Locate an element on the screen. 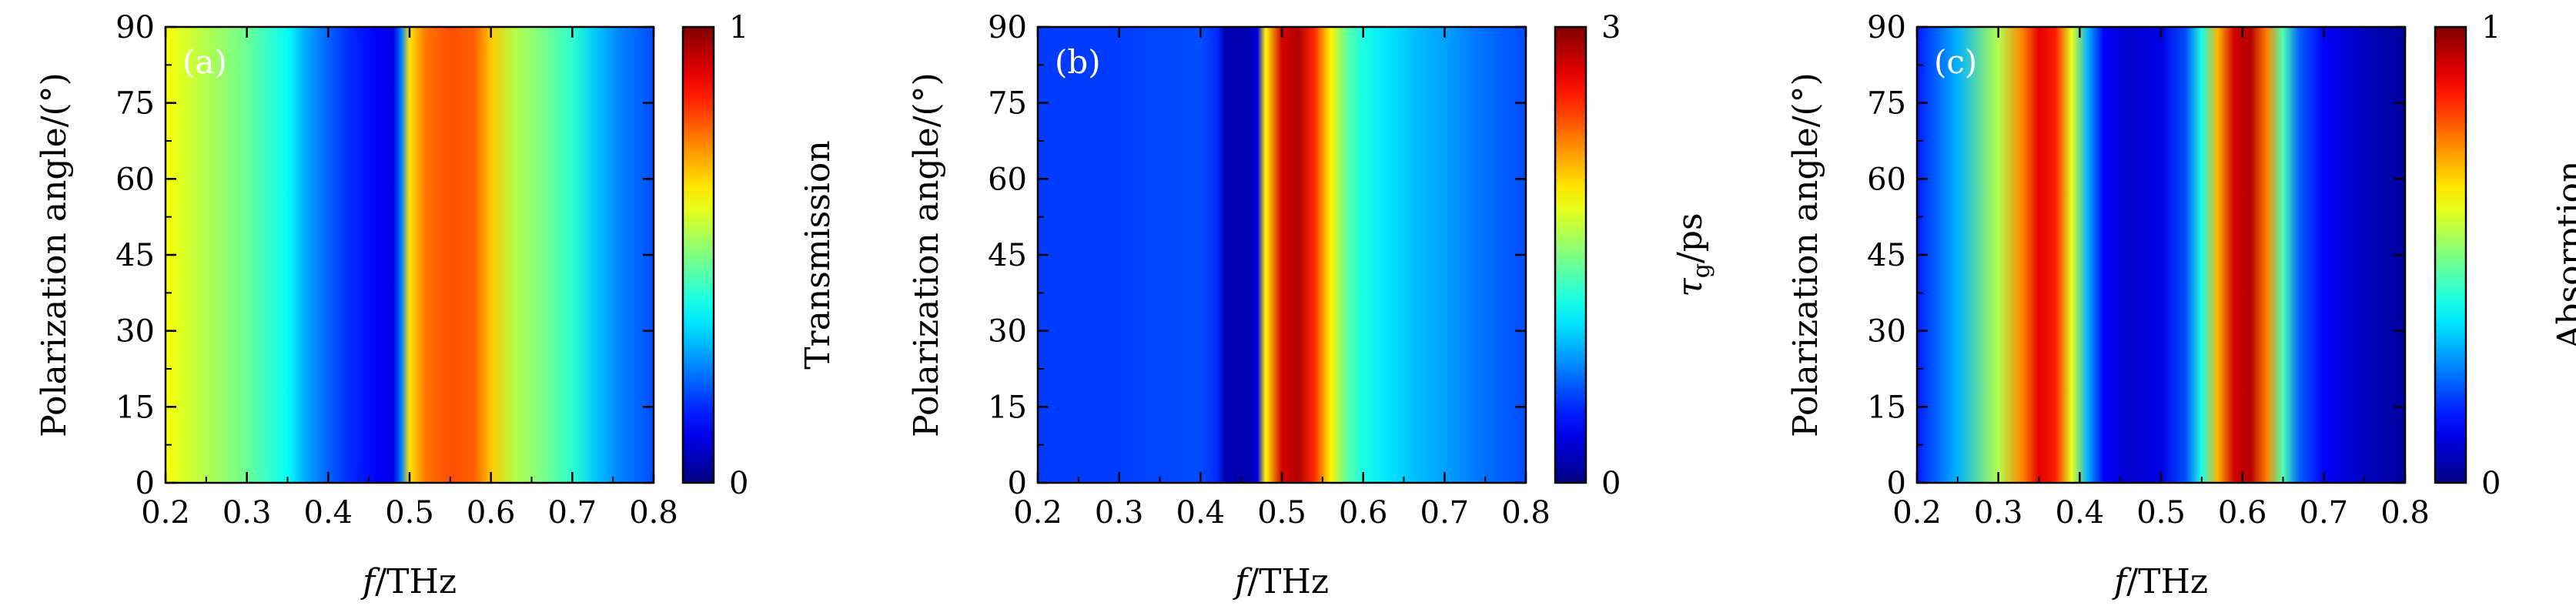 Image resolution: width=2576 pixels, height=606 pixels. colorbar-title: Transmission is located at coordinates (818, 254).